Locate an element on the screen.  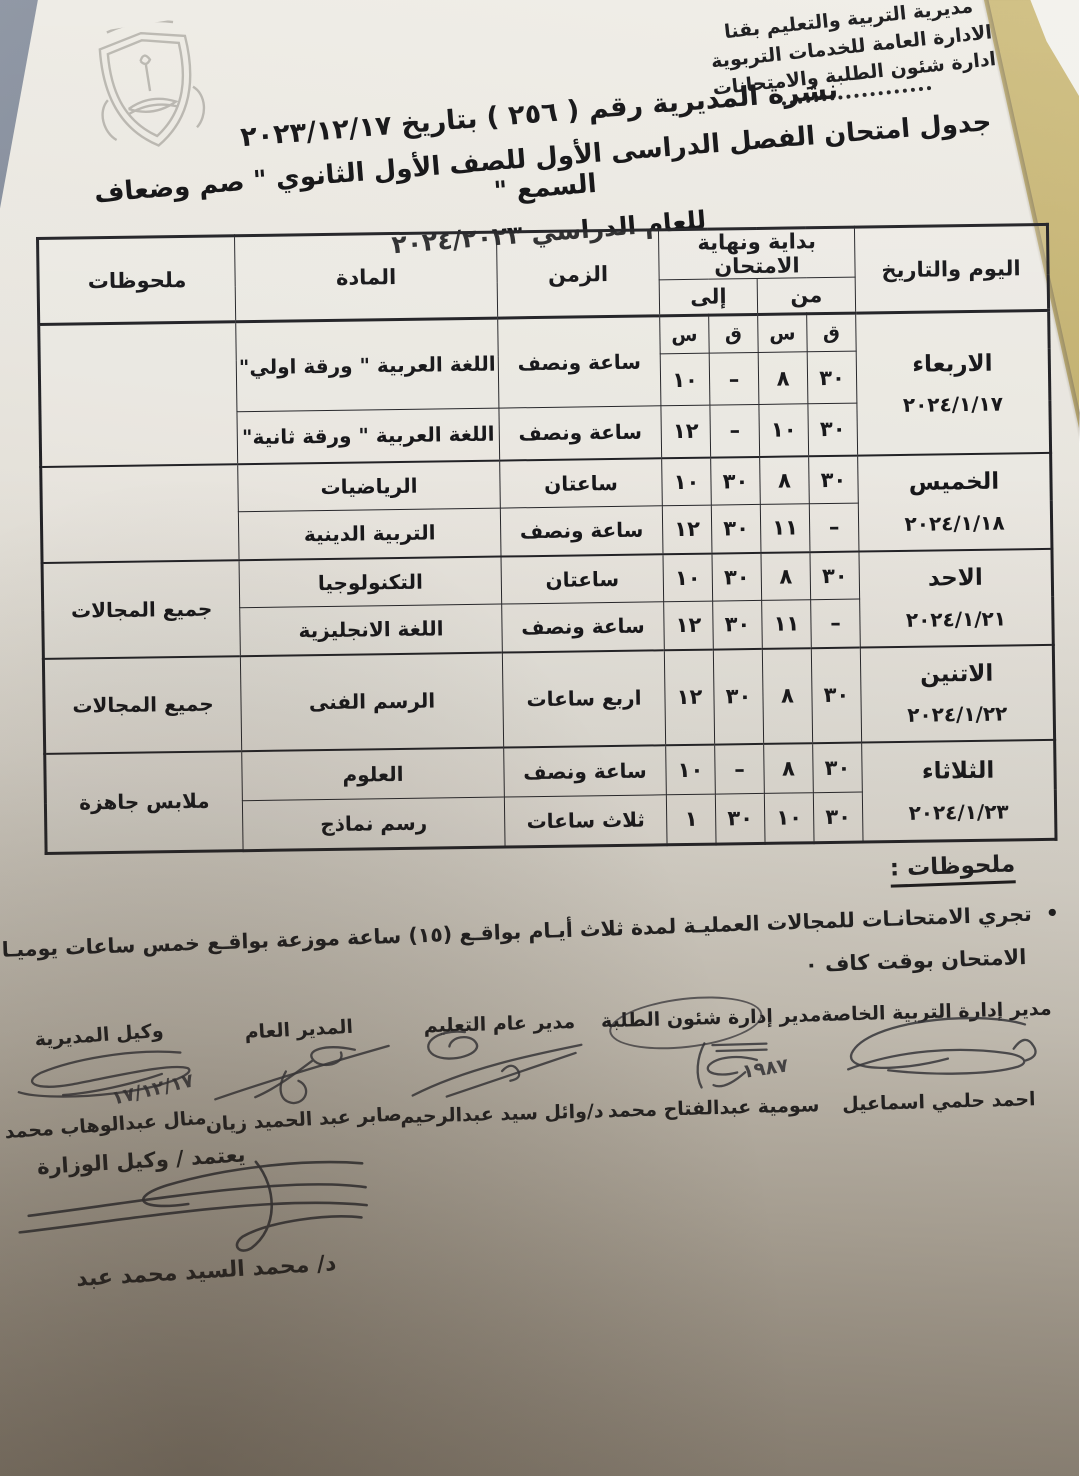
col-header-from: من is located at coordinates (807, 296).